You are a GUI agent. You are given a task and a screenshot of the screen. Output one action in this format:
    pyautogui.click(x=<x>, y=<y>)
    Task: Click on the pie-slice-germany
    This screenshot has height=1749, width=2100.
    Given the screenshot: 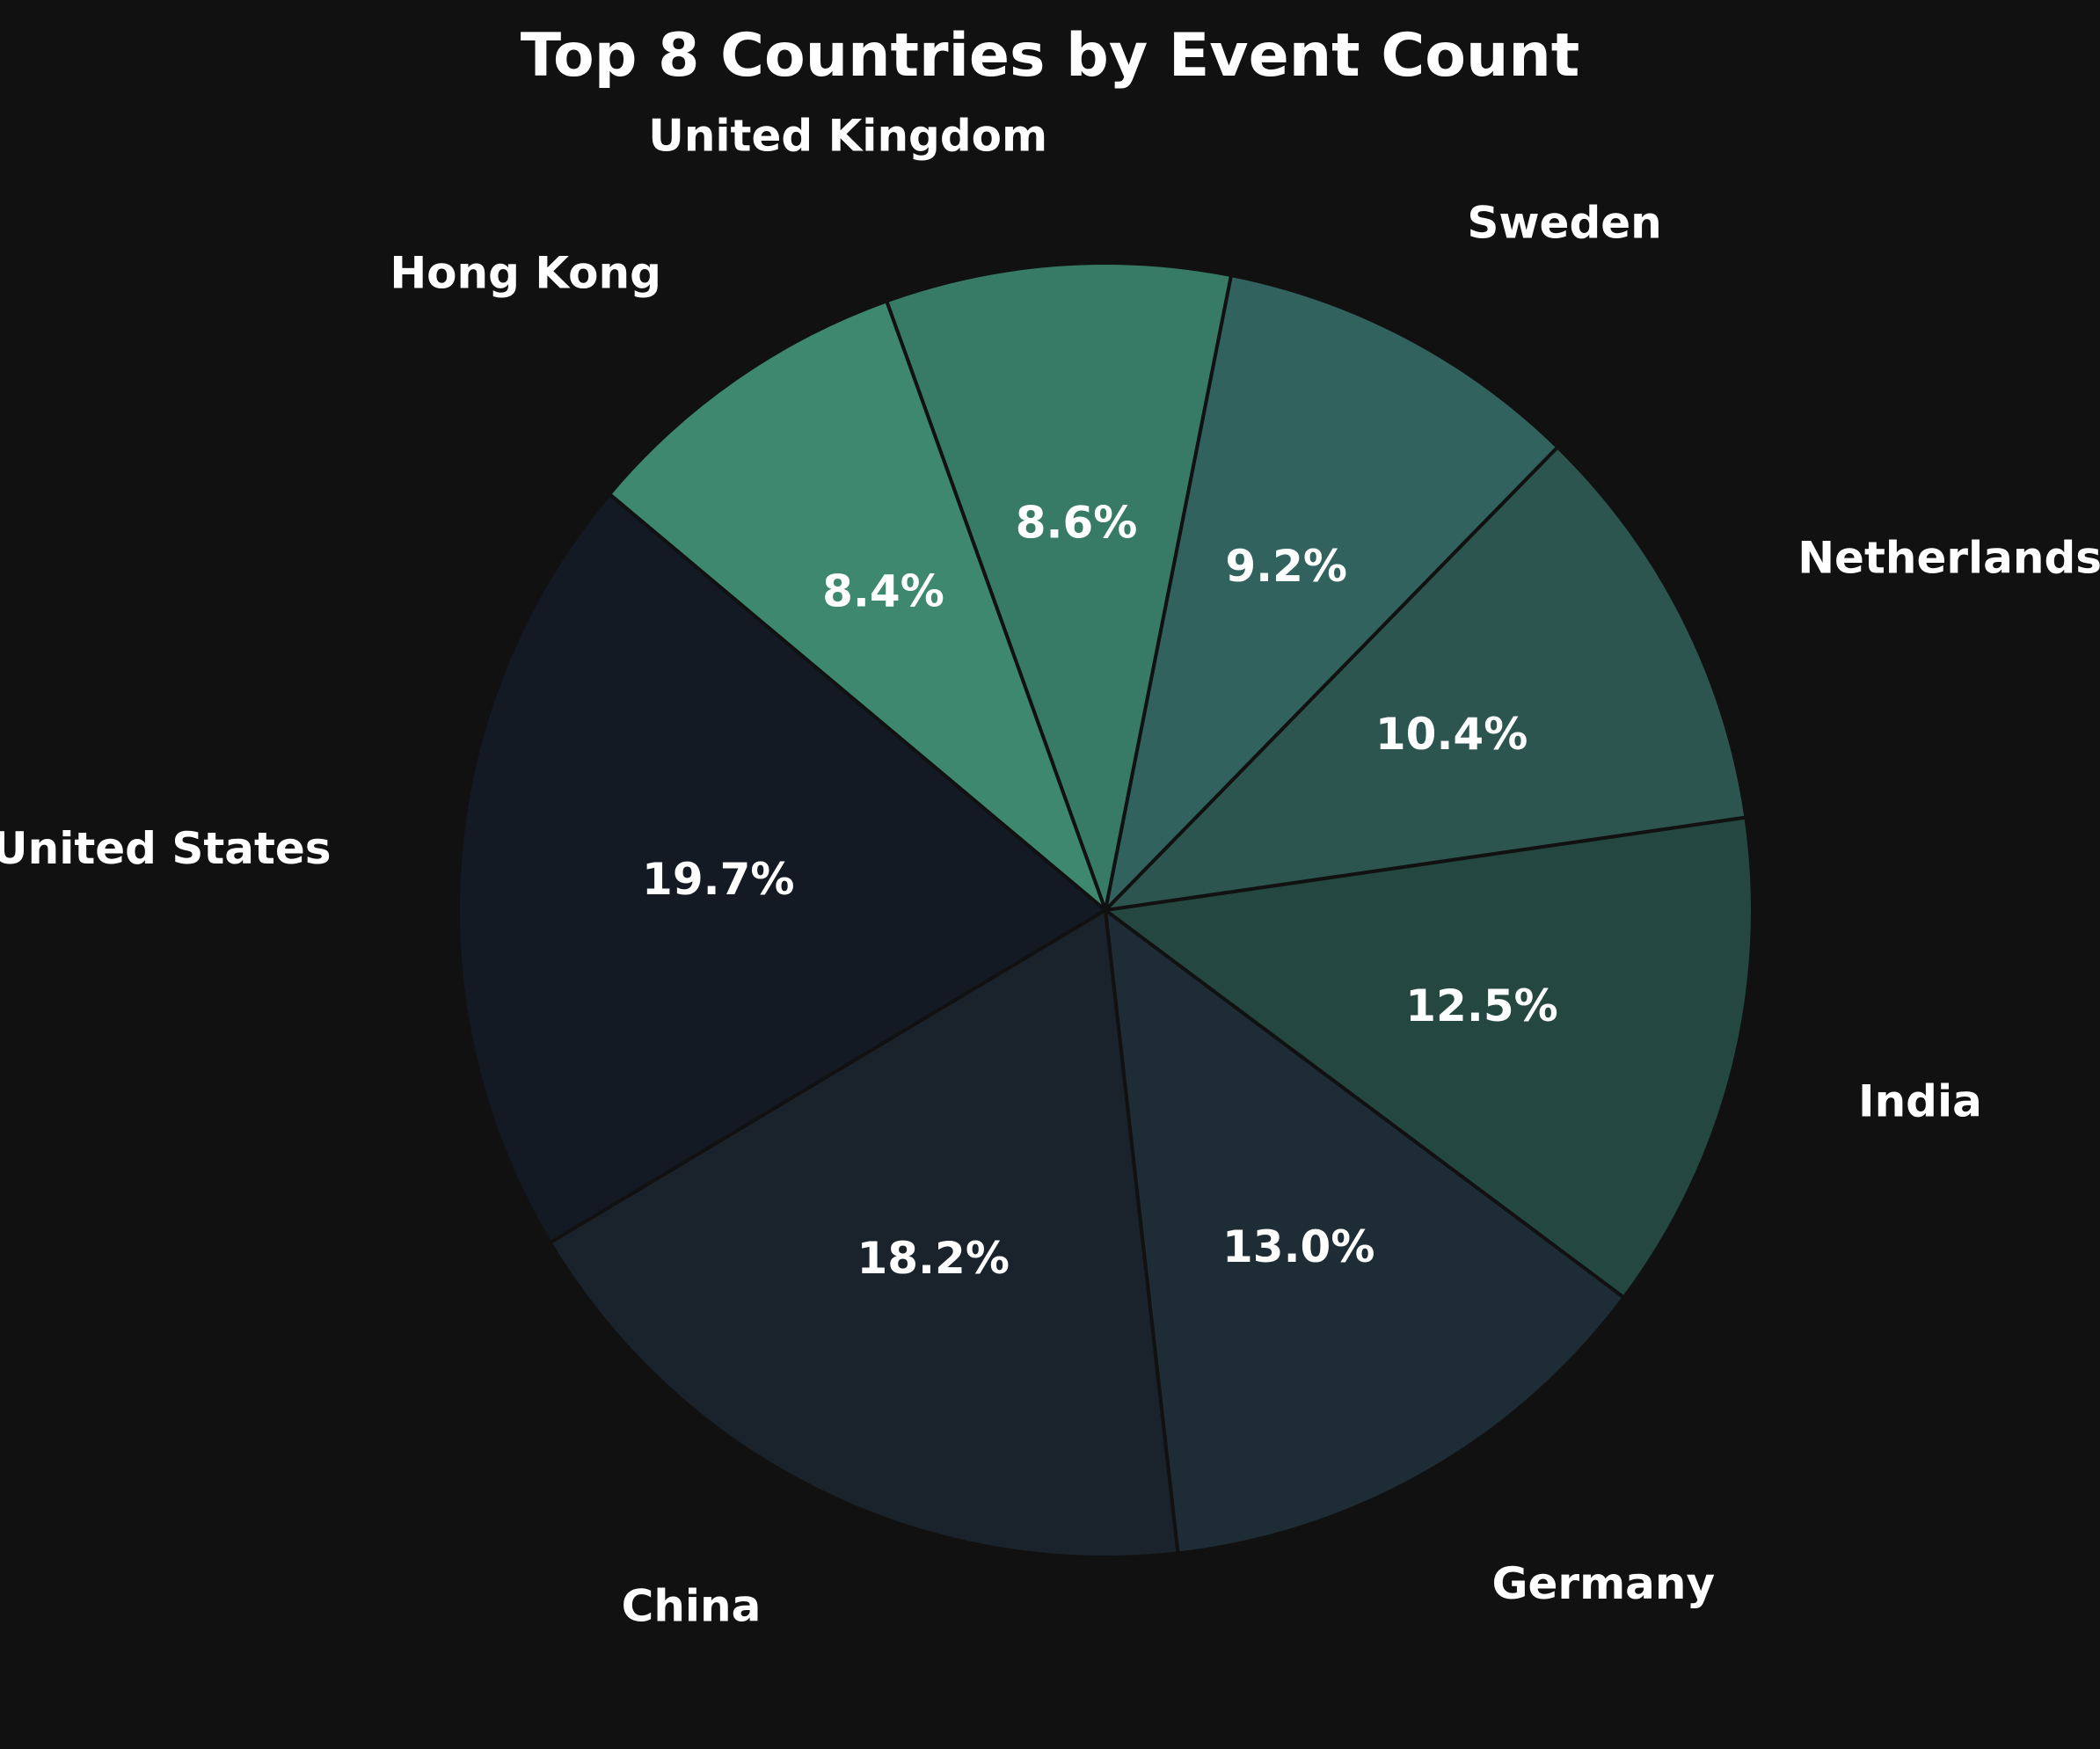 What is the action you would take?
    pyautogui.click(x=1365, y=1232)
    